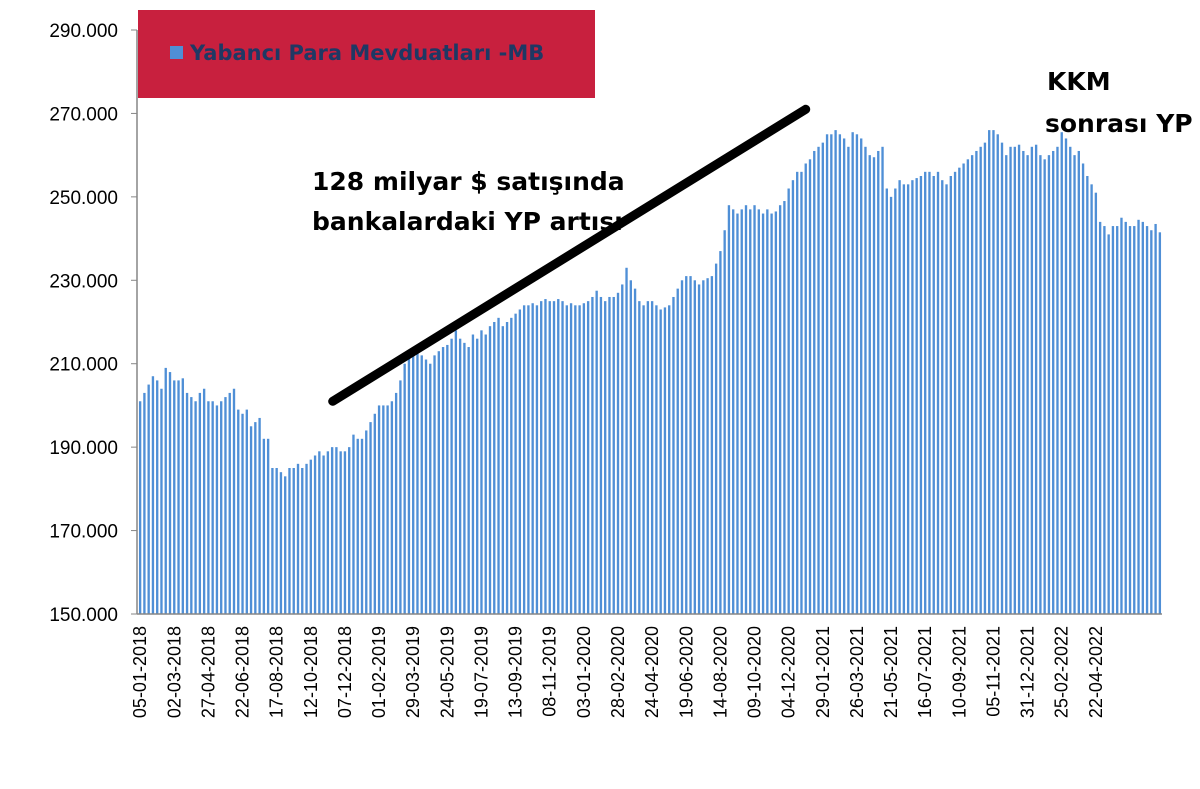  Describe the element at coordinates (823, 672) in the screenshot. I see `x-tick-label: 29-01-2021` at that location.